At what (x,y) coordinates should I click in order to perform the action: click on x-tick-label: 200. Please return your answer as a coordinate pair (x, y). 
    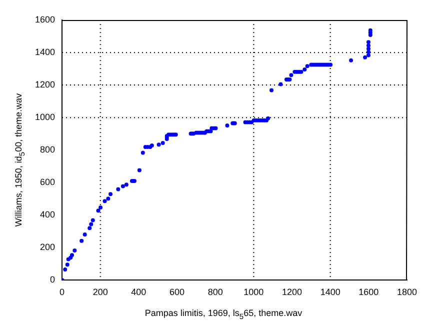
    Looking at the image, I should click on (100, 292).